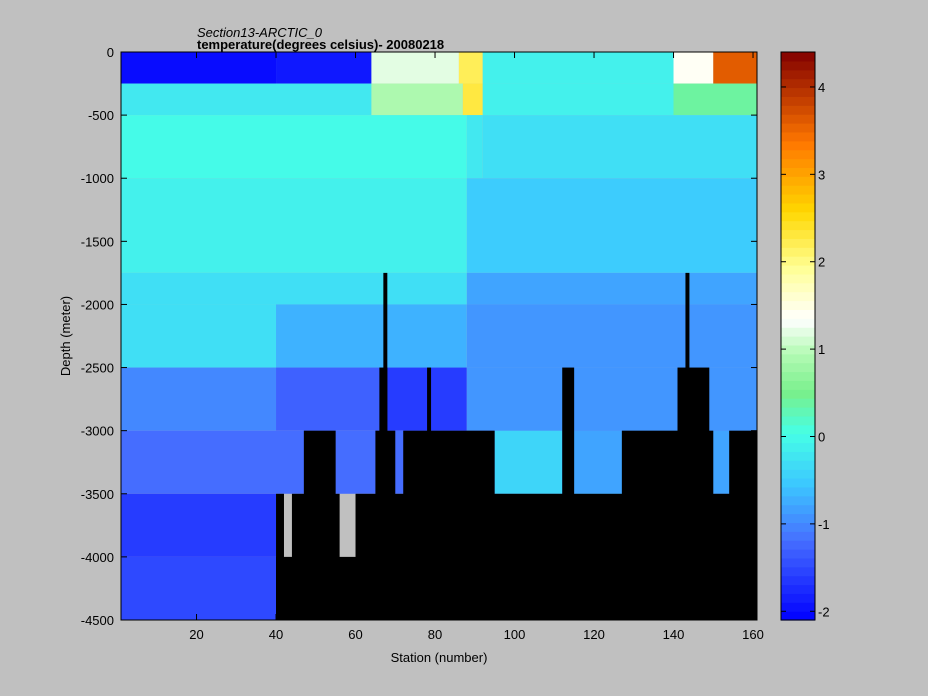 The height and width of the screenshot is (696, 928). What do you see at coordinates (97, 620) in the screenshot?
I see `y-tick-label: -4500` at bounding box center [97, 620].